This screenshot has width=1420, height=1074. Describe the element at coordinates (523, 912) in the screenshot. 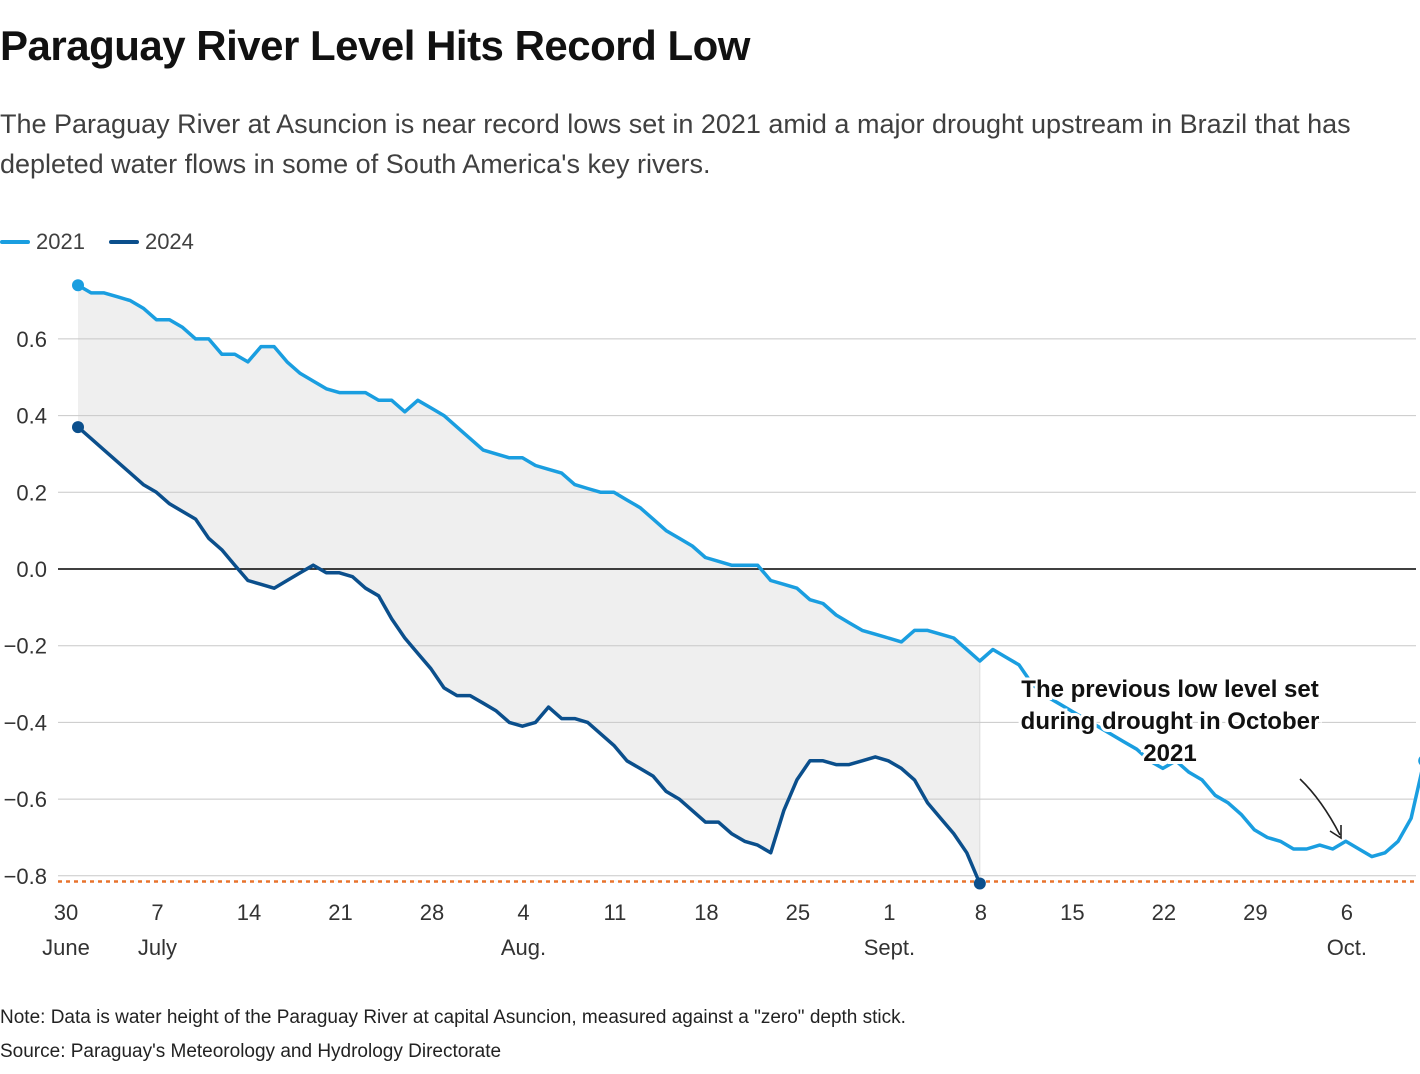

I see `x-tick-label: 4` at that location.